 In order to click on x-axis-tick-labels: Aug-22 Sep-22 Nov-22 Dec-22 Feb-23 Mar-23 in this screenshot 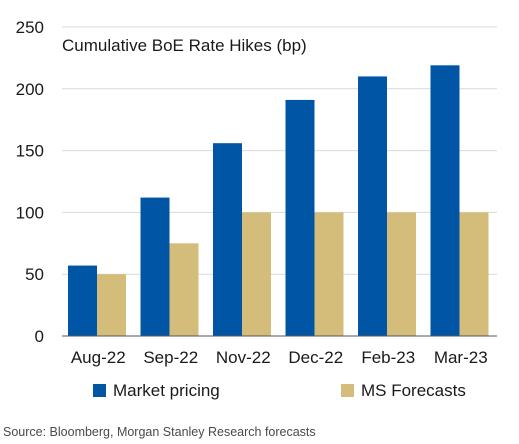, I will do `click(279, 357)`.